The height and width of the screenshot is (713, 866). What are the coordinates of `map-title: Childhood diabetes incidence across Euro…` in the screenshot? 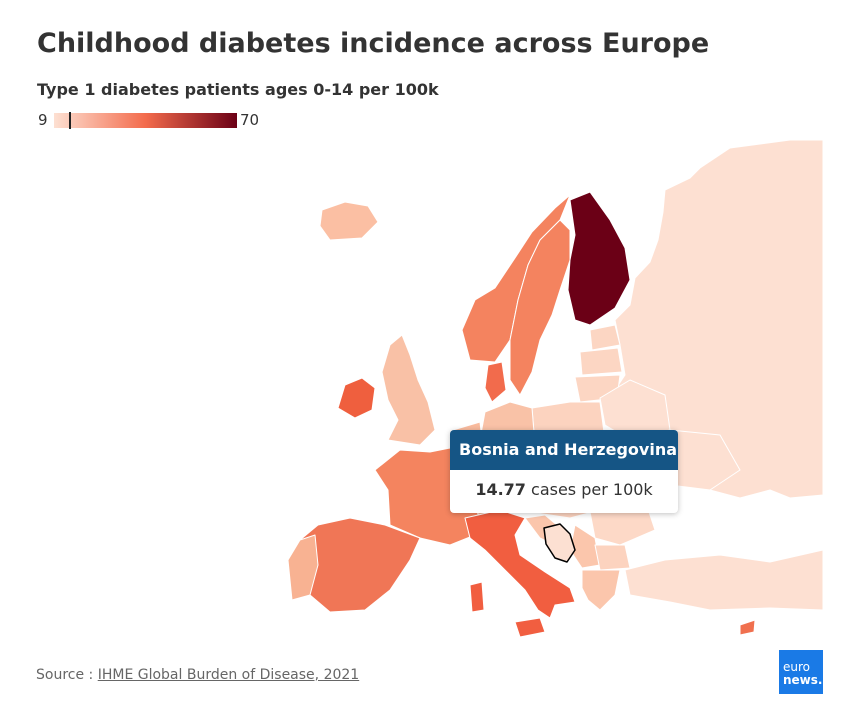 It's located at (373, 43).